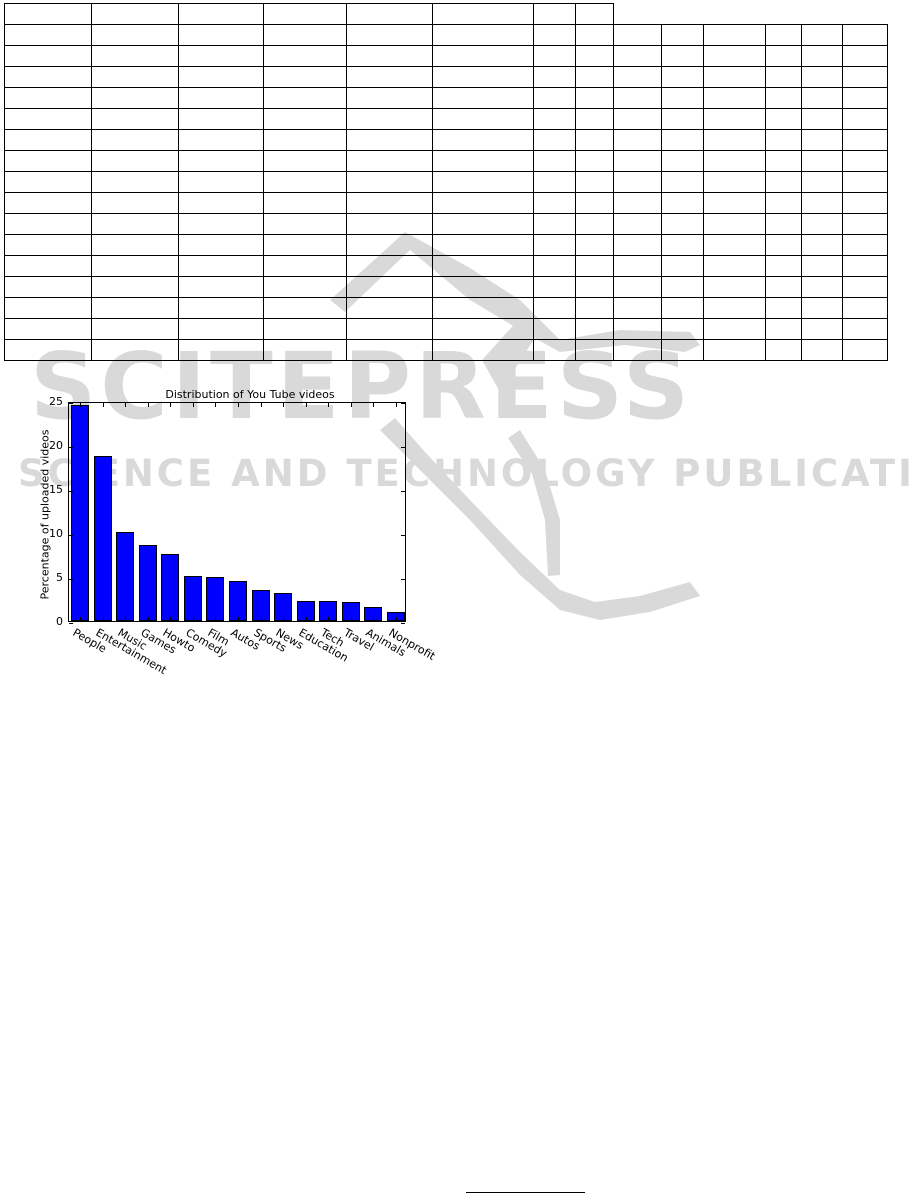 This screenshot has height=1198, width=910. I want to click on watermark-swoosh-lower, so click(540, 519).